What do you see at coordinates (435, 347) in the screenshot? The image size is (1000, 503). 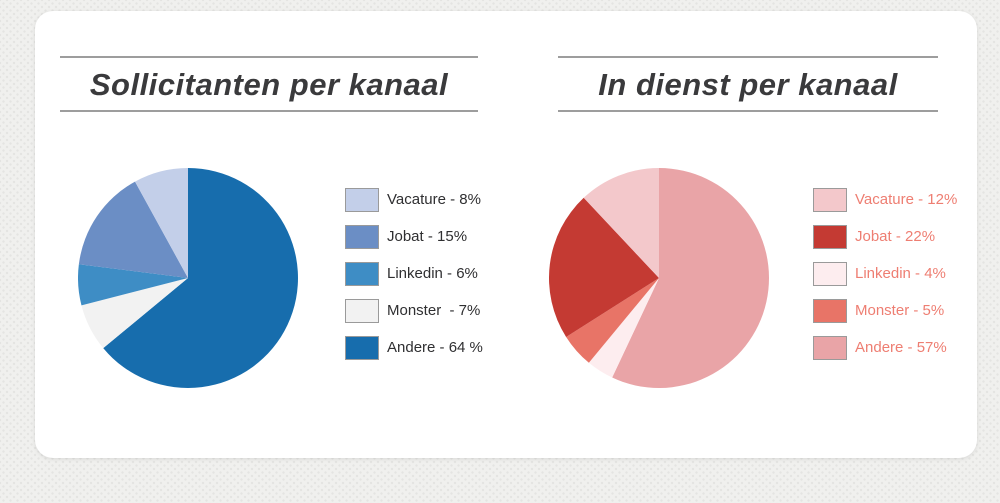 I see `legend-label: Andere - 64 %` at bounding box center [435, 347].